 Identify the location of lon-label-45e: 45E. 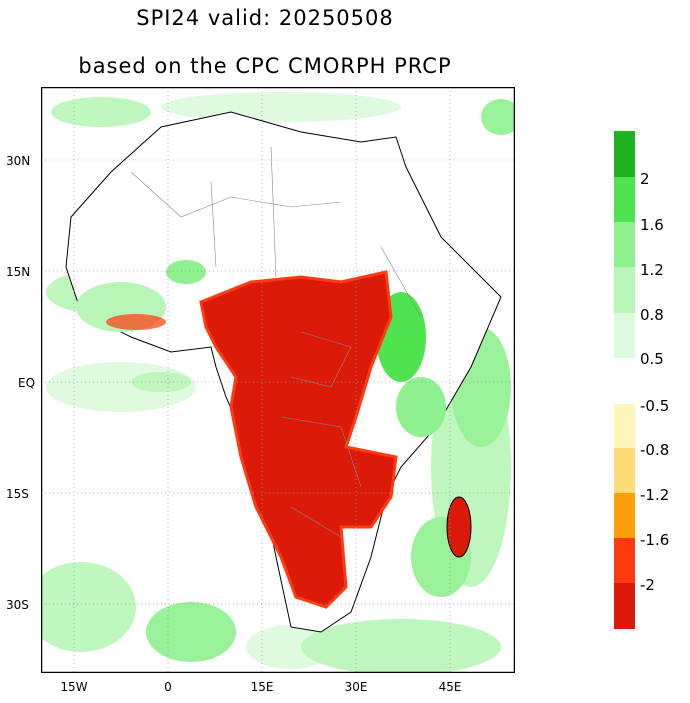
(450, 687).